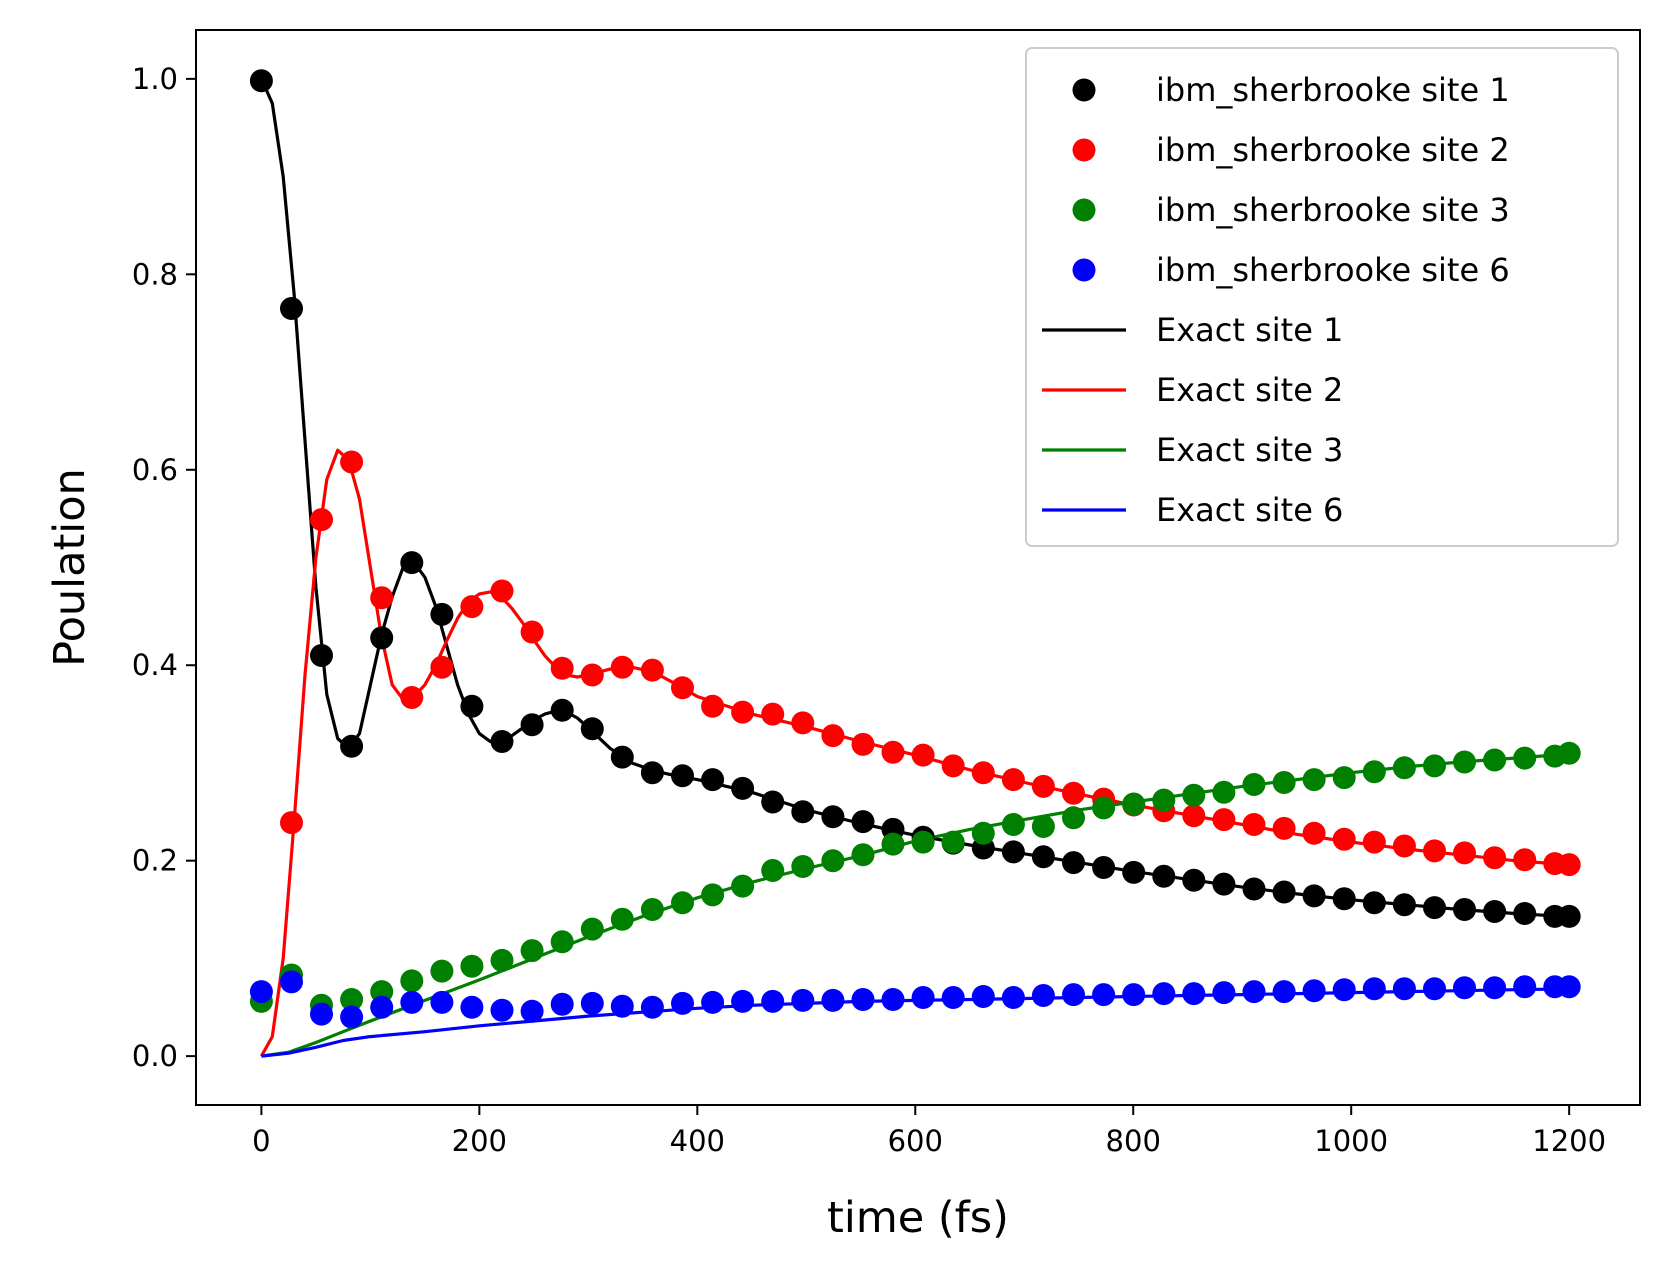  What do you see at coordinates (918, 1218) in the screenshot?
I see `x-axis-label: time (fs)` at bounding box center [918, 1218].